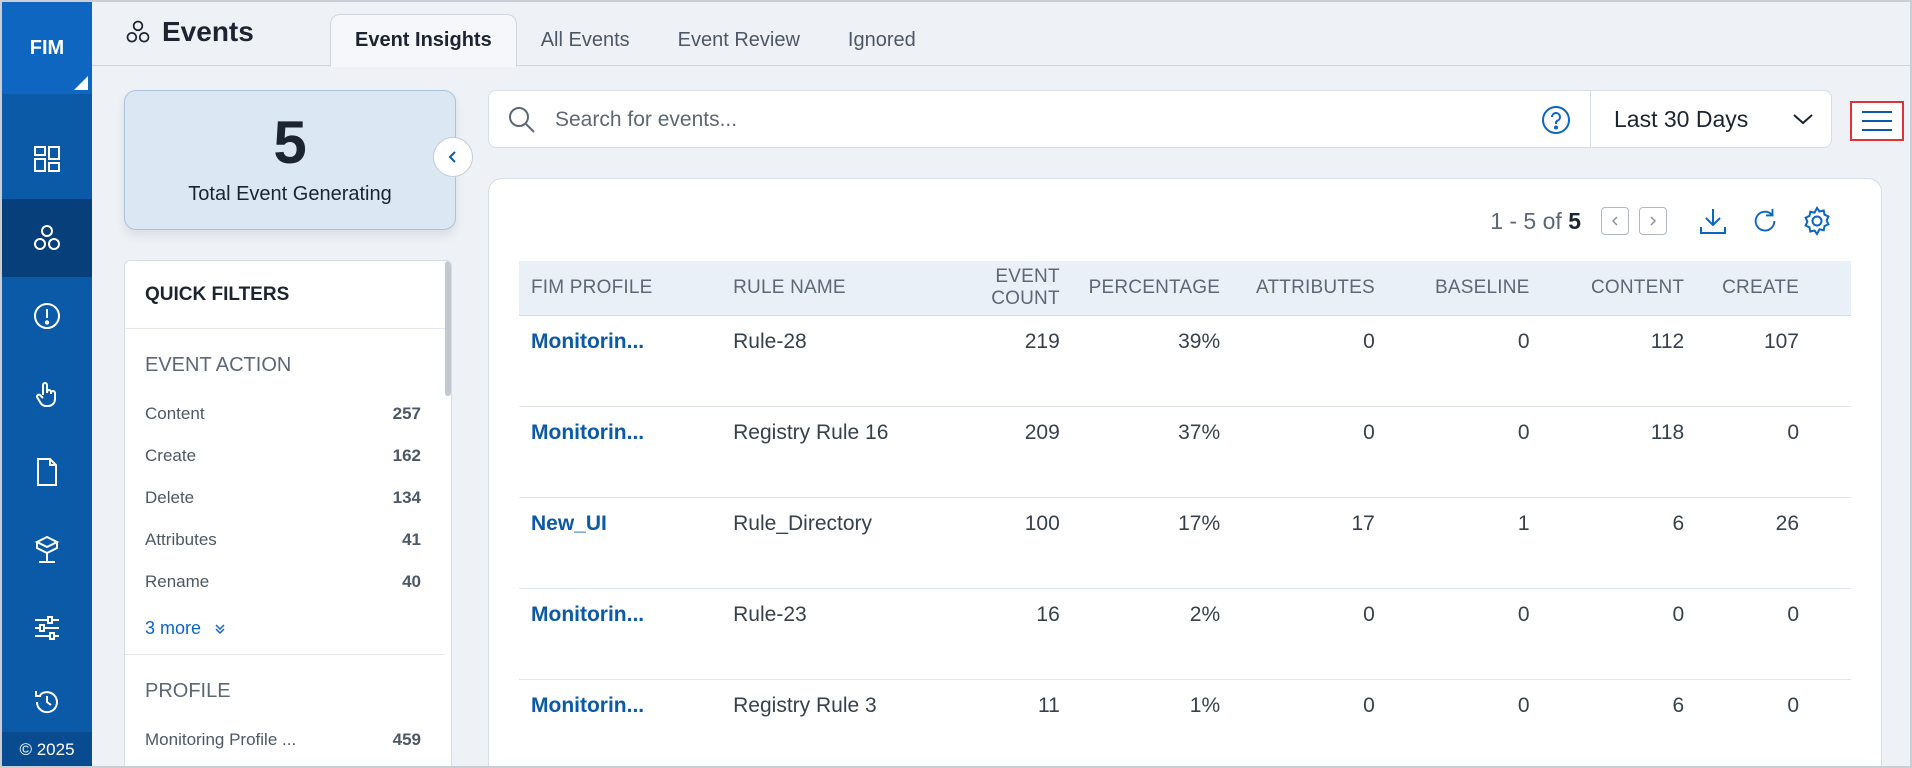  I want to click on summary-card: 5 Total Event Generating, so click(290, 160).